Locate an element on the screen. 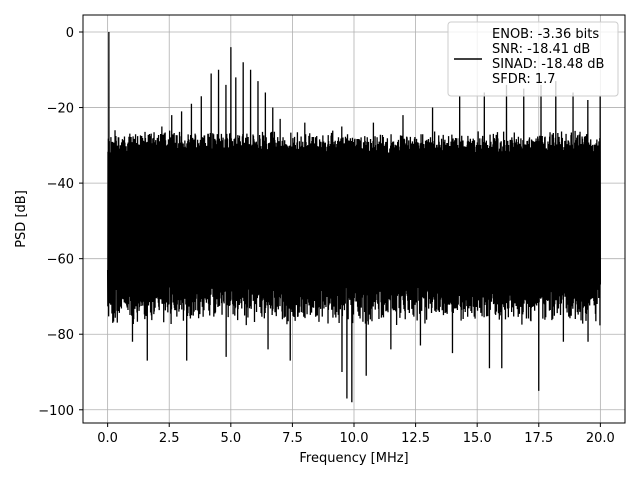  y-tick-label: −100 is located at coordinates (56, 411).